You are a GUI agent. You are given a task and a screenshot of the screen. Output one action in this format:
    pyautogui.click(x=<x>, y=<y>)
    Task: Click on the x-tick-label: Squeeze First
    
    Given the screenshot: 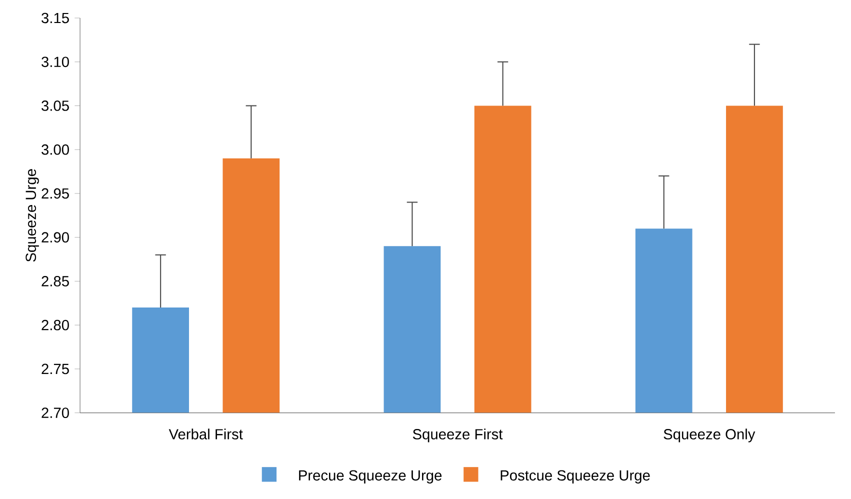 What is the action you would take?
    pyautogui.click(x=457, y=435)
    